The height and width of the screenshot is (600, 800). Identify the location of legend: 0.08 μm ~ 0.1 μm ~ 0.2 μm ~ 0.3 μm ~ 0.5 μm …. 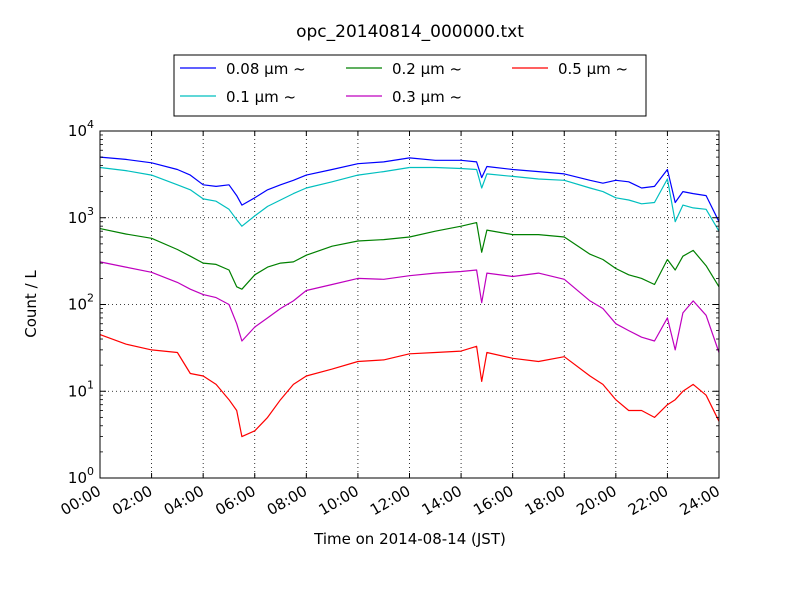
(410, 85).